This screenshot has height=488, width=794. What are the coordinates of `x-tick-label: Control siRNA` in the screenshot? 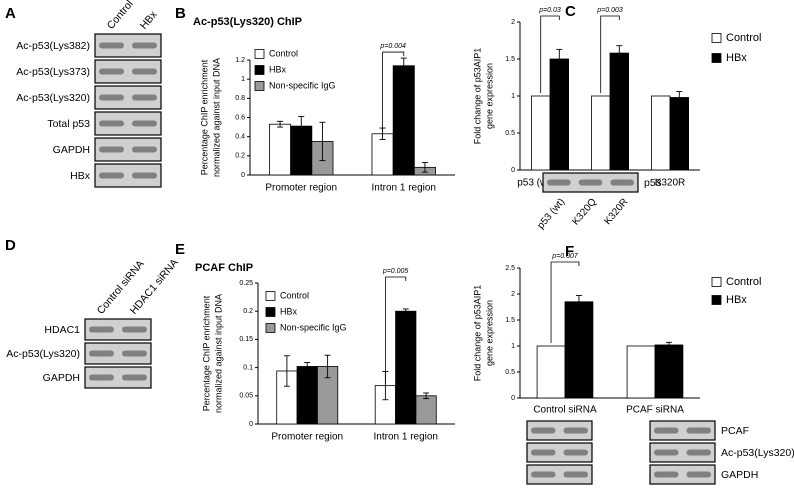 It's located at (565, 410).